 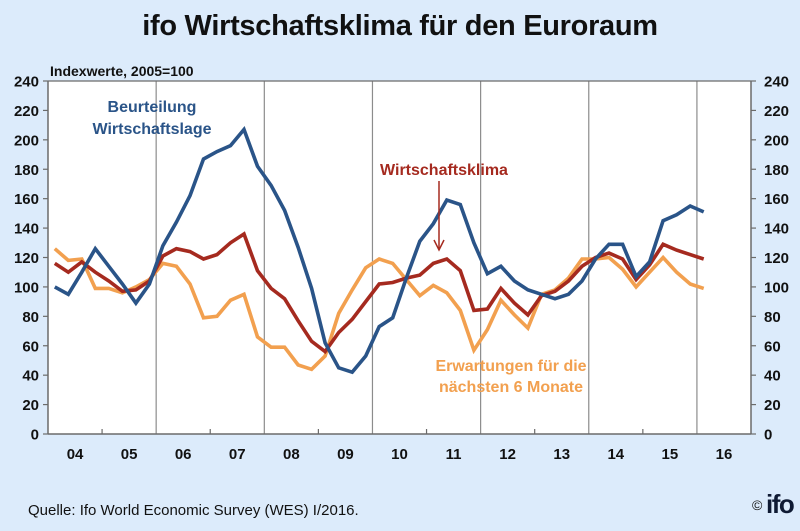 I want to click on y-axis-left: 0 20 40 60 80 100 120 140 160 180 200 220 240, so click(x=31, y=259).